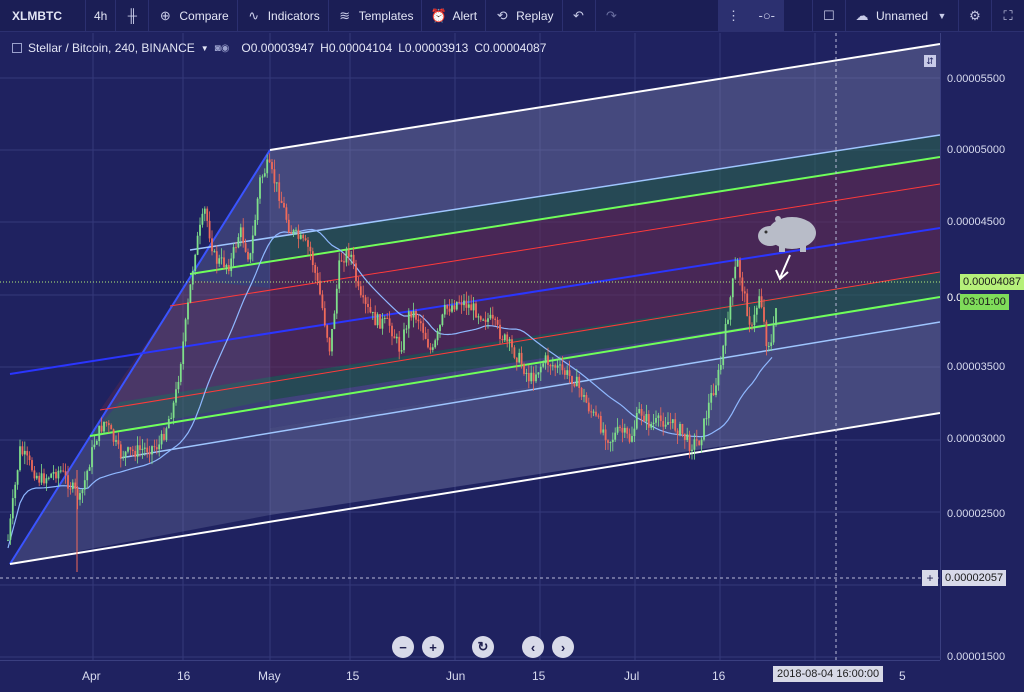  I want to click on undo-button: ↶, so click(579, 16).